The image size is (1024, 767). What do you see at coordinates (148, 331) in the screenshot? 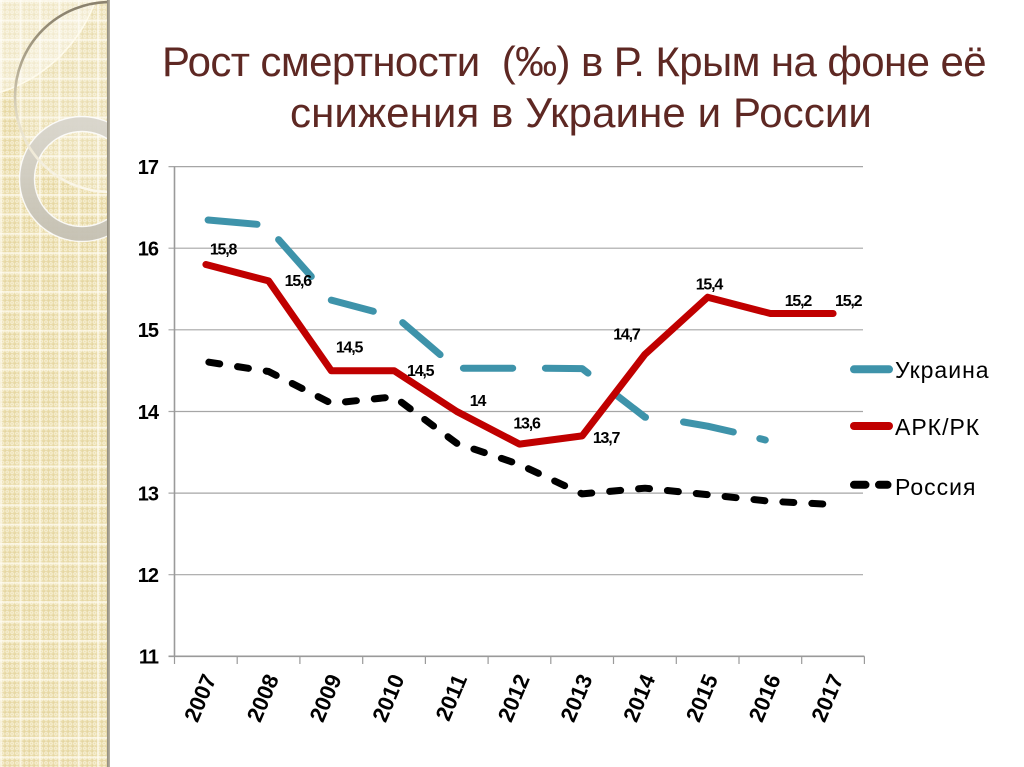
I see `svg-text: 15` at bounding box center [148, 331].